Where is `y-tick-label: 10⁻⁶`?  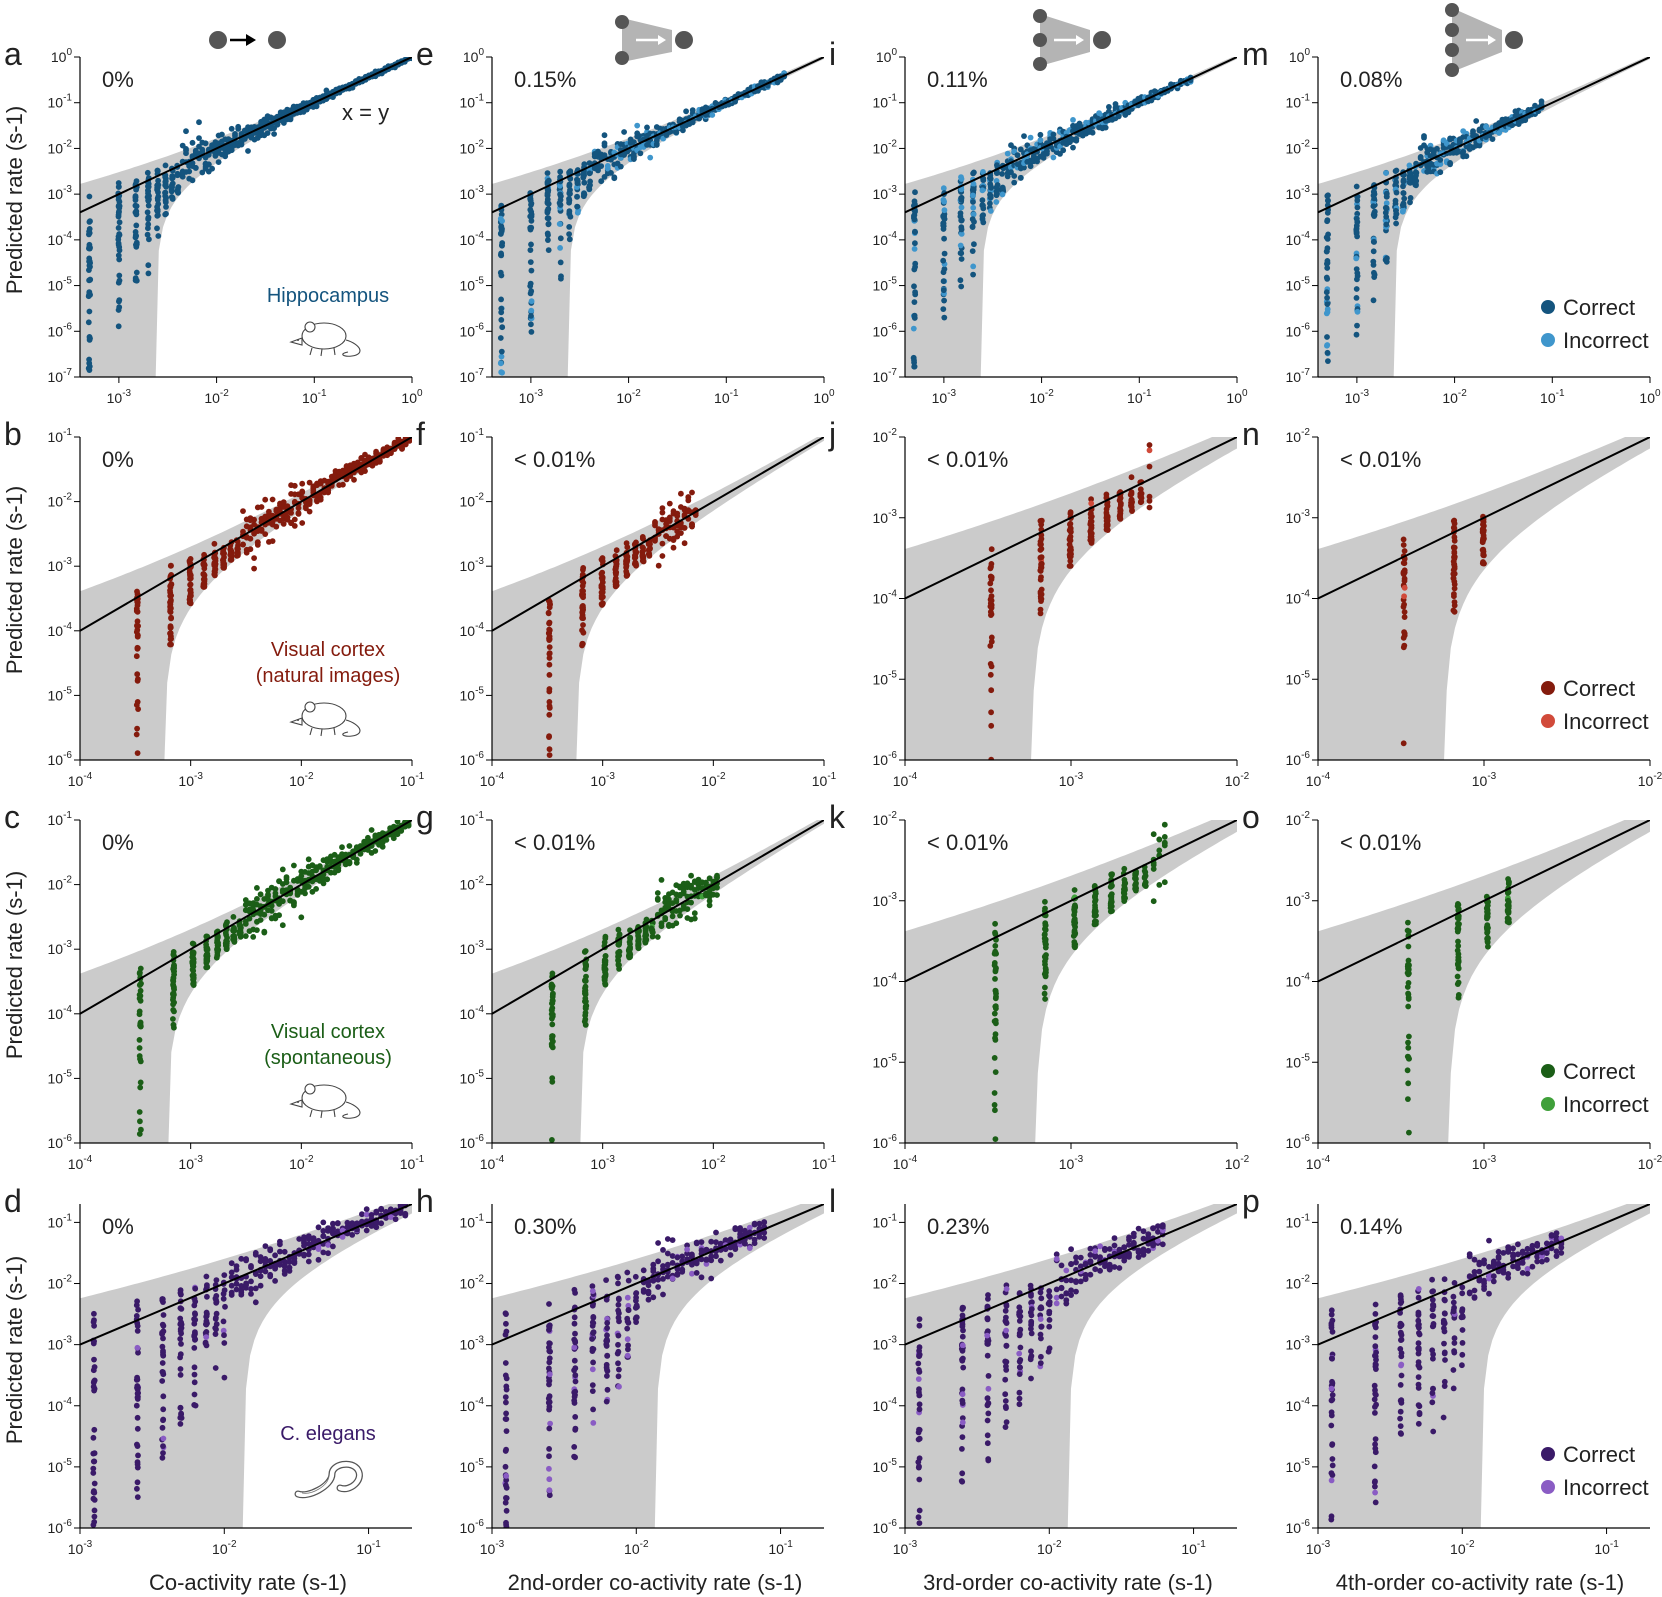
y-tick-label: 10⁻⁶ is located at coordinates (472, 759).